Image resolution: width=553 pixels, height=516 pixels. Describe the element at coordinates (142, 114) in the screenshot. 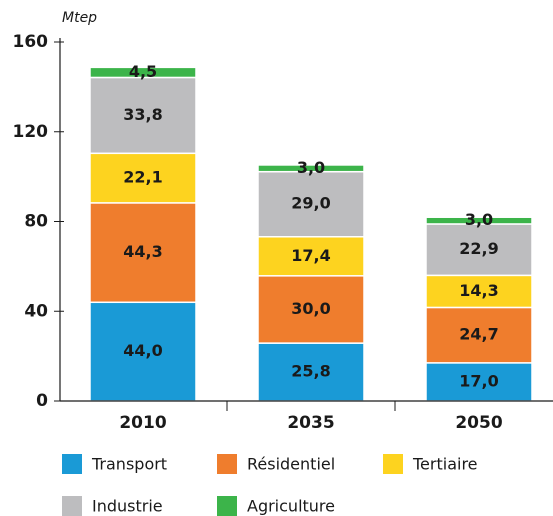

I see `data-label: 33,8` at that location.